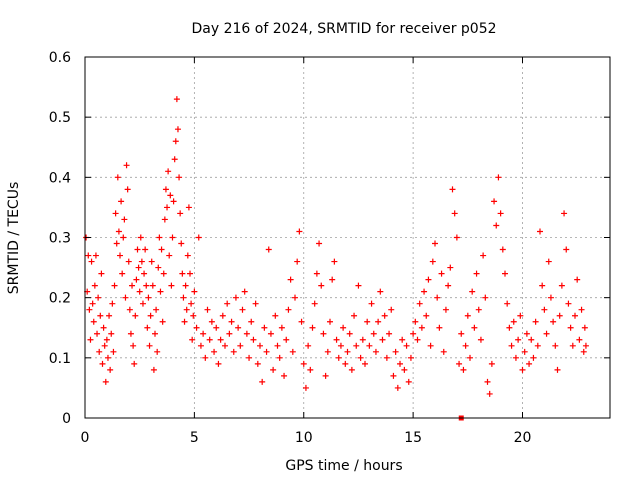  Describe the element at coordinates (60, 178) in the screenshot. I see `y-tick-label: 0.4` at that location.